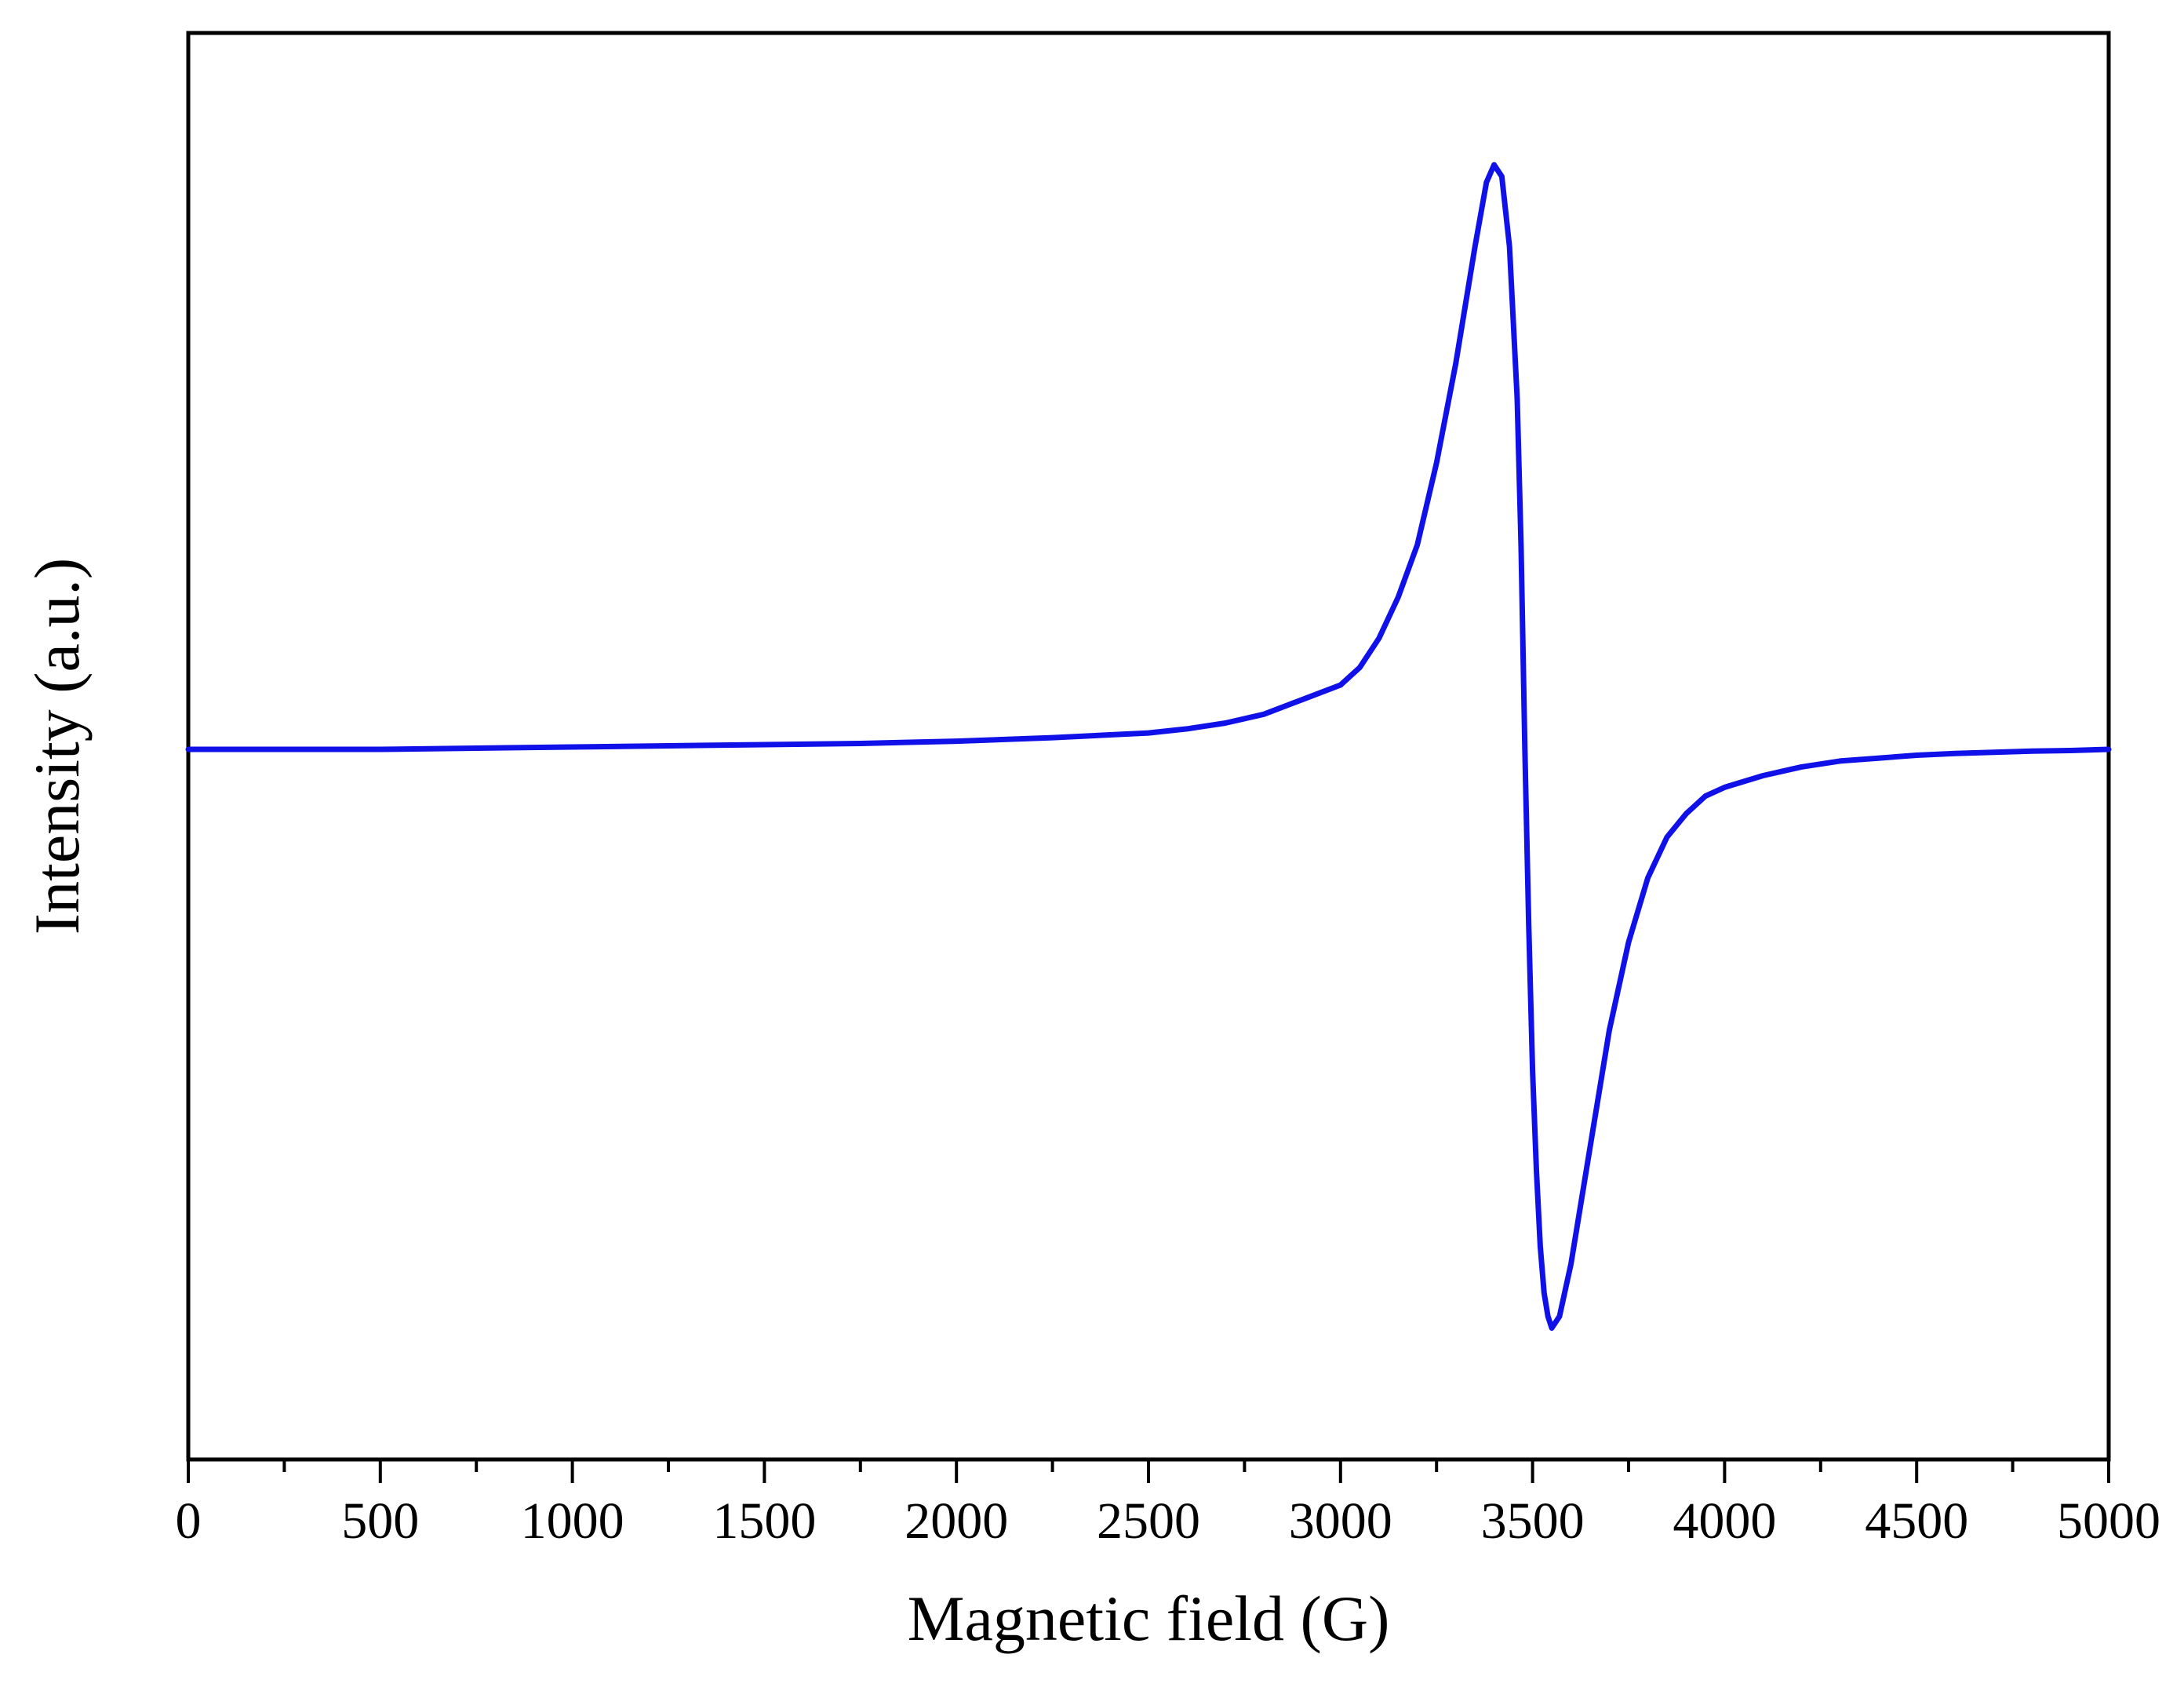  What do you see at coordinates (1724, 1521) in the screenshot?
I see `x-tick-label: 4000` at bounding box center [1724, 1521].